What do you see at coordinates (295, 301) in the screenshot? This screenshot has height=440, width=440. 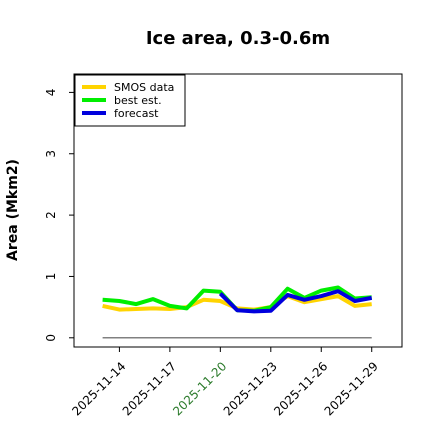 I see `series-line-forecast` at bounding box center [295, 301].